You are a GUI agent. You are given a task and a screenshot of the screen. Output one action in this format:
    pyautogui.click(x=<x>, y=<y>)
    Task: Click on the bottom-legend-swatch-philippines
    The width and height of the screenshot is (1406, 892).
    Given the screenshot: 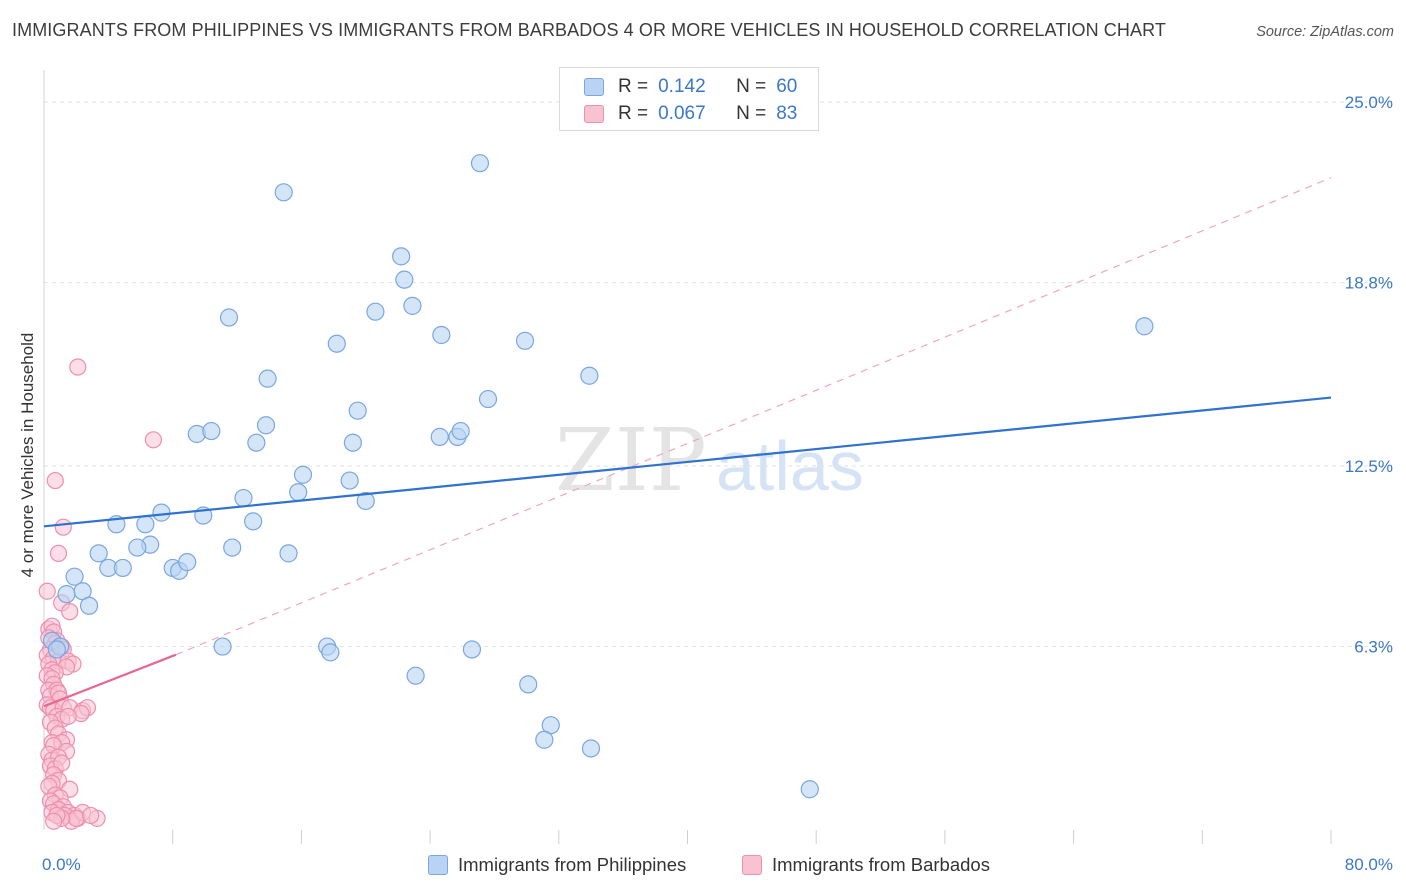 What is the action you would take?
    pyautogui.click(x=438, y=865)
    